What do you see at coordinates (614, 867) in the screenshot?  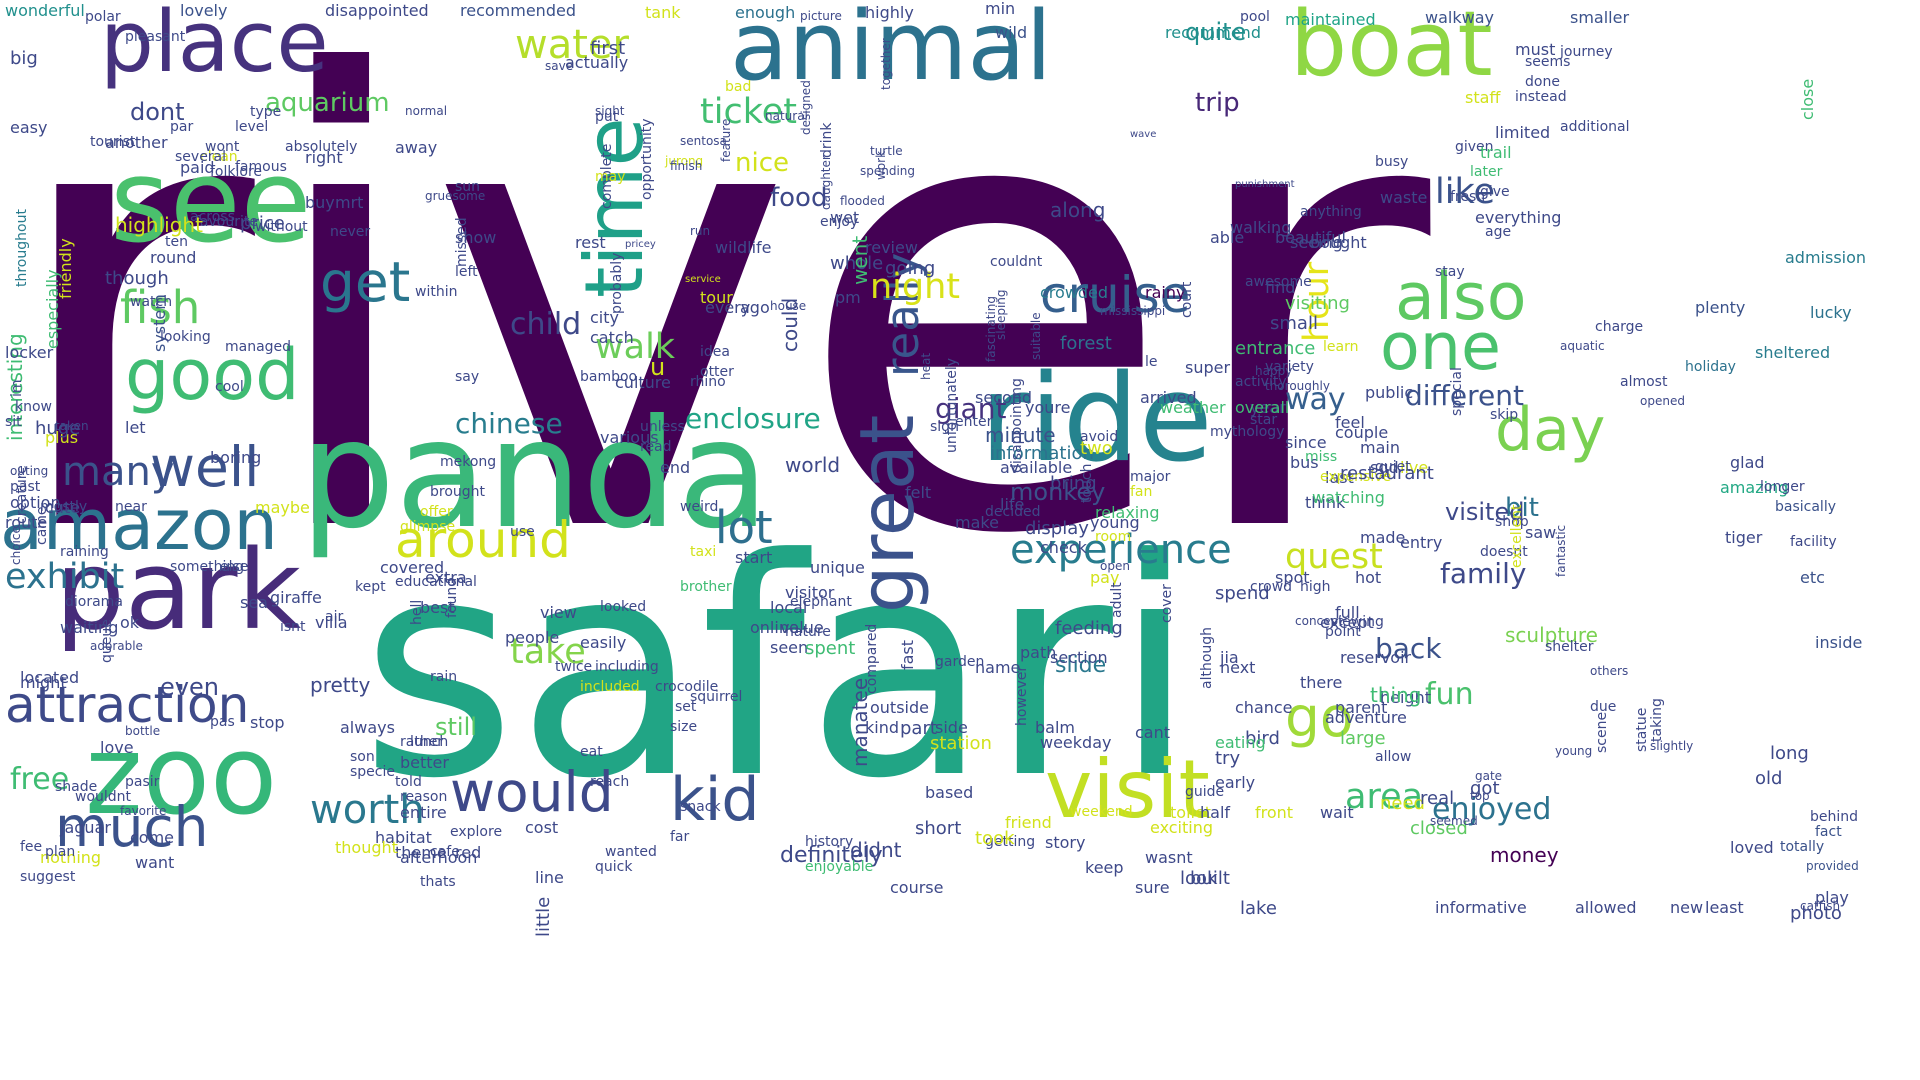 I see `word-quick: quick` at bounding box center [614, 867].